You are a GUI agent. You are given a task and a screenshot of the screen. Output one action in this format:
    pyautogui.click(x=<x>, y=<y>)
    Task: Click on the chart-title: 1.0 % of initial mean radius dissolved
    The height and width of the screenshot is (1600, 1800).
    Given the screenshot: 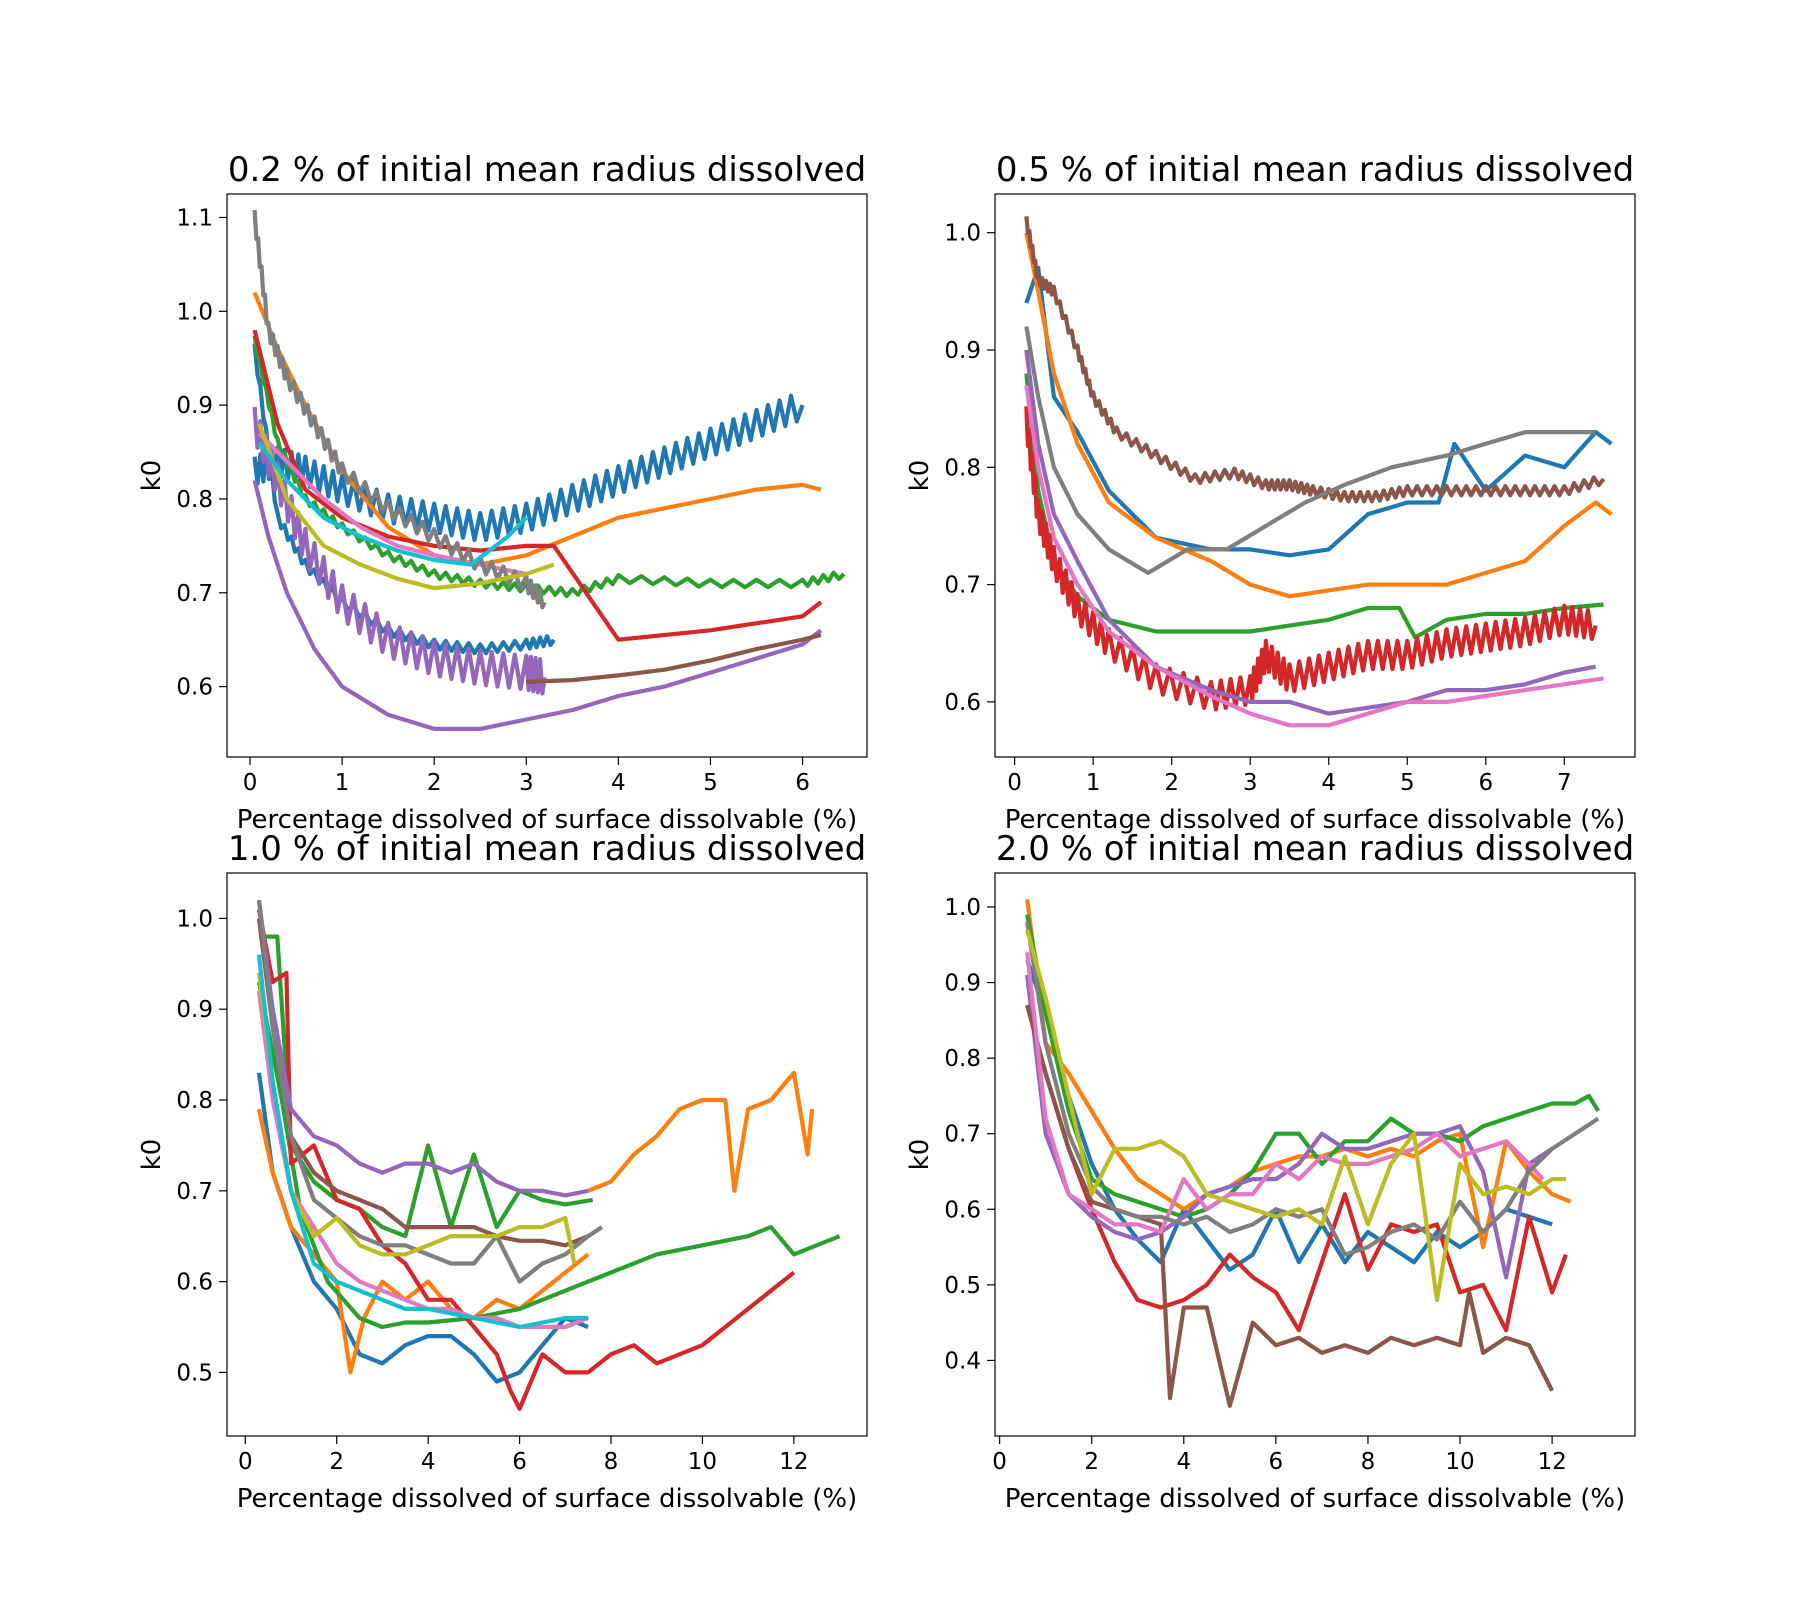 What is the action you would take?
    pyautogui.click(x=547, y=849)
    